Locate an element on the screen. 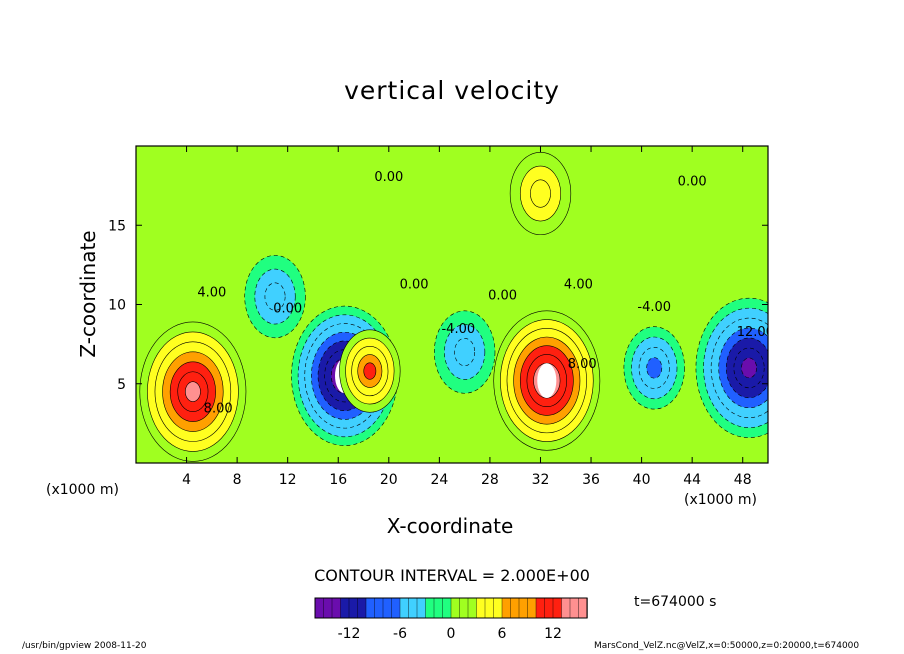 This screenshot has height=654, width=904. x-tick-label: 24 is located at coordinates (439, 480).